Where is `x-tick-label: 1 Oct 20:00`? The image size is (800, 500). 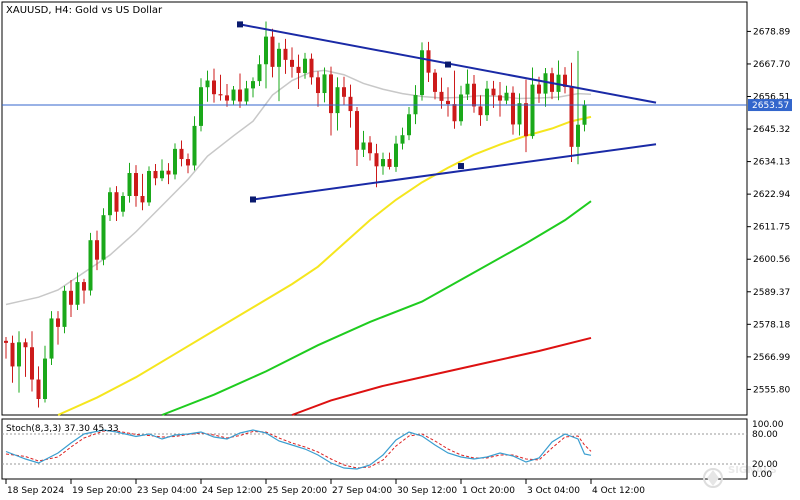 x-tick-label: 1 Oct 20:00 is located at coordinates (488, 491).